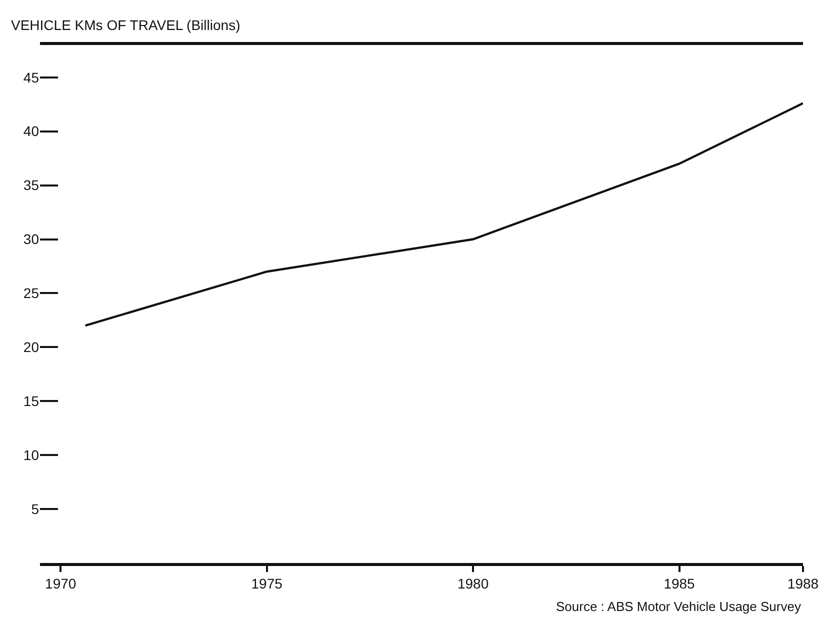 This screenshot has height=628, width=831. What do you see at coordinates (31, 77) in the screenshot?
I see `y-tick-label: 45` at bounding box center [31, 77].